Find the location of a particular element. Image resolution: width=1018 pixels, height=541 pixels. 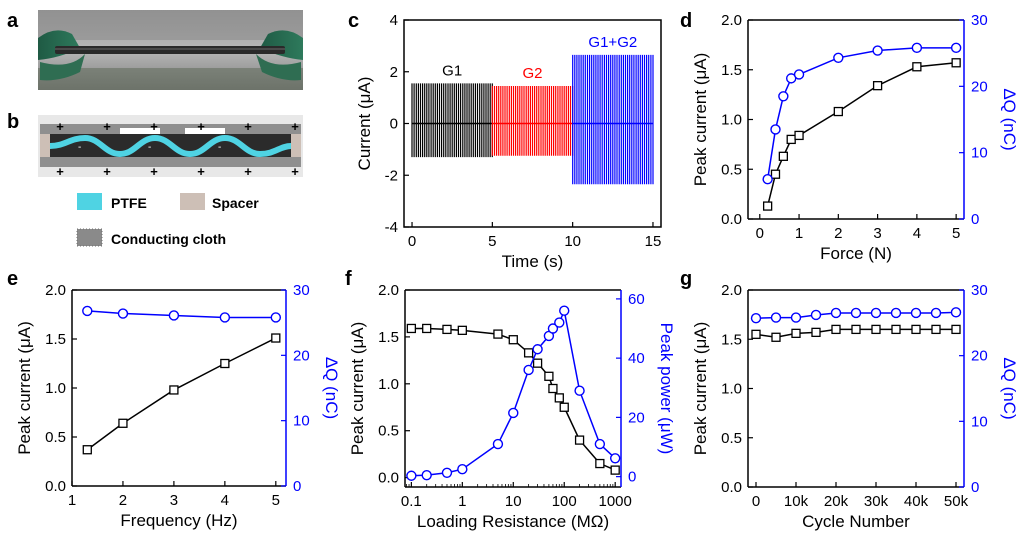

signal-g1 is located at coordinates (452, 120).